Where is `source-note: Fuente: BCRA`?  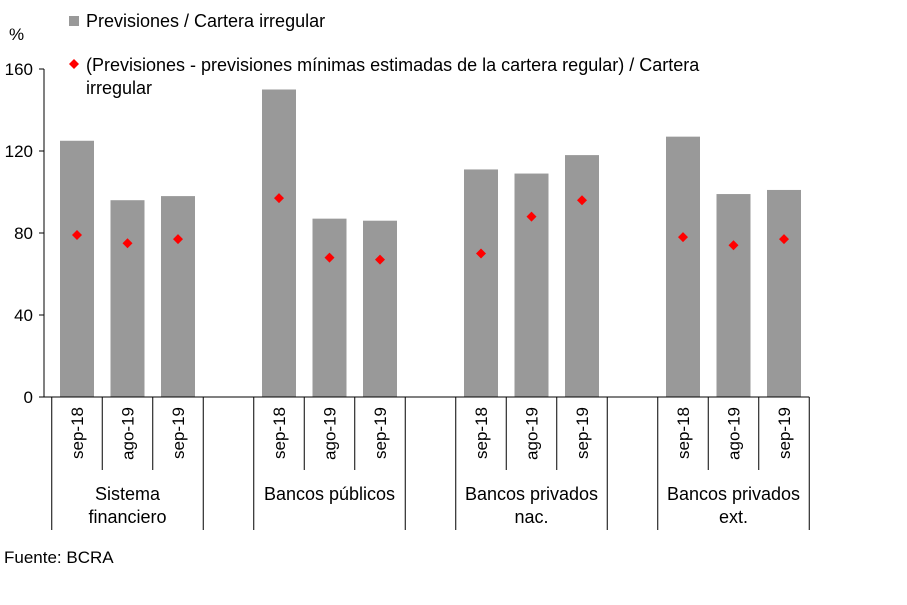
source-note: Fuente: BCRA is located at coordinates (59, 557).